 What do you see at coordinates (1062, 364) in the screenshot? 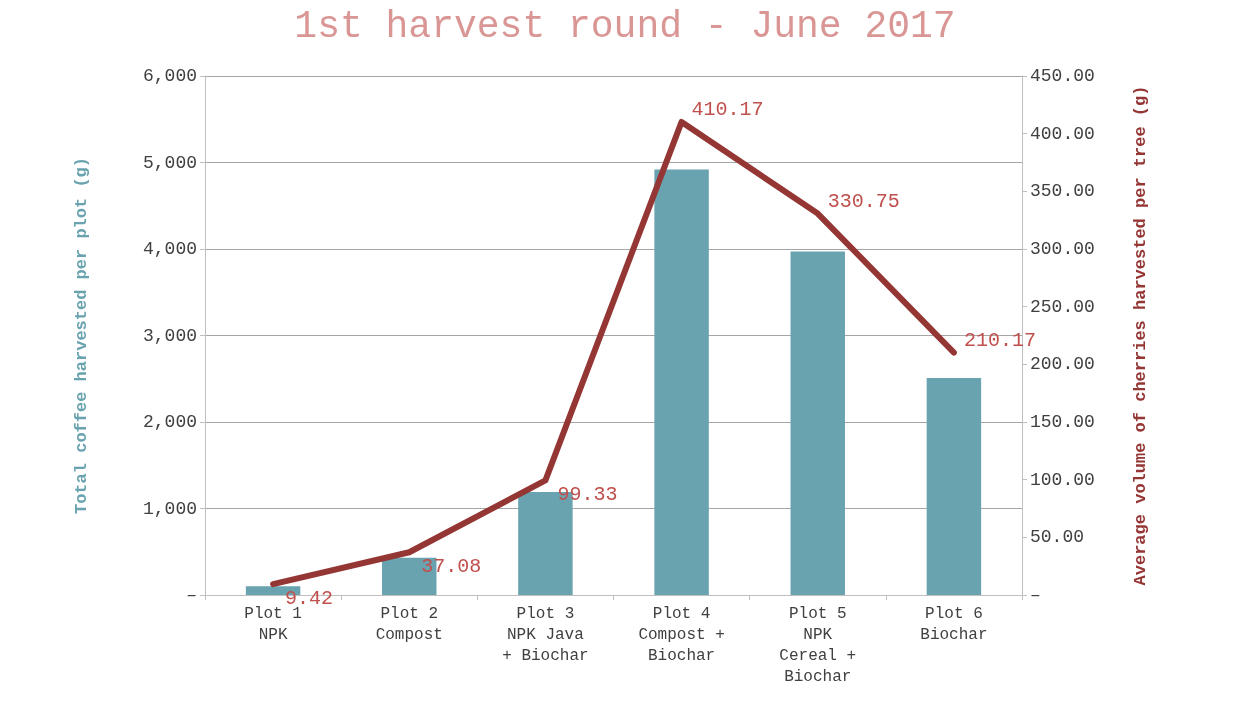
I see `y2-tick-label: 200.00` at bounding box center [1062, 364].